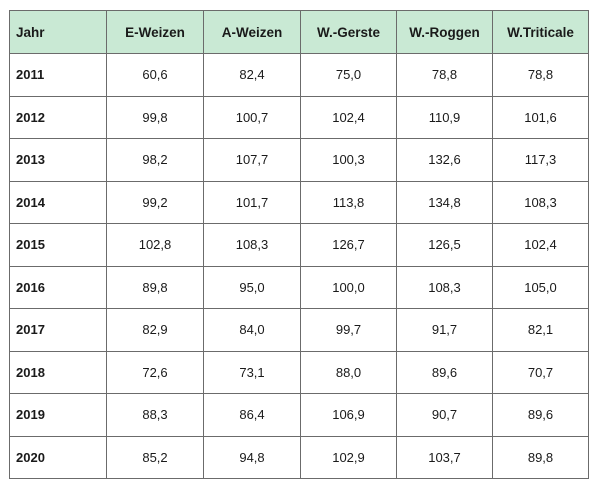  What do you see at coordinates (58, 372) in the screenshot?
I see `year-cell: 2018` at bounding box center [58, 372].